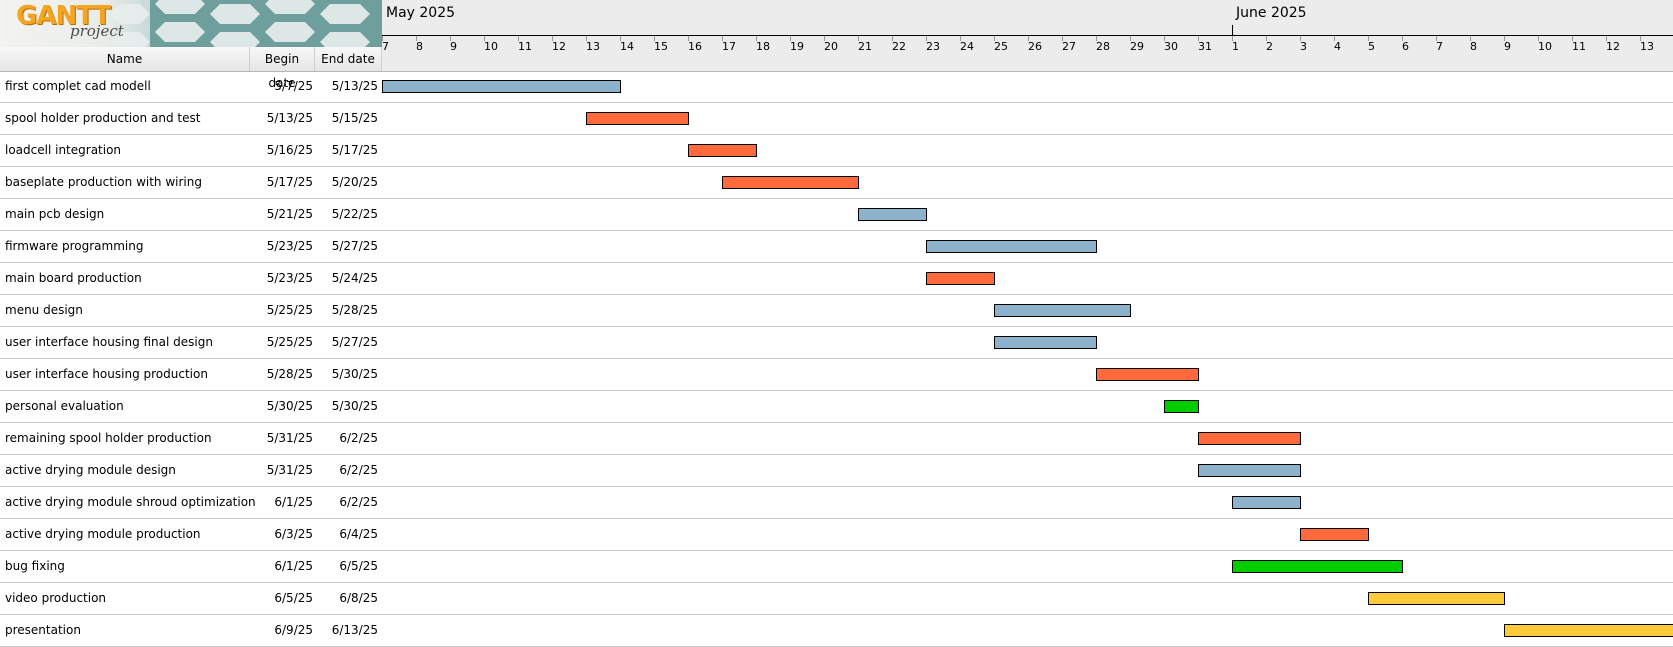  I want to click on day-label: 13, so click(1647, 46).